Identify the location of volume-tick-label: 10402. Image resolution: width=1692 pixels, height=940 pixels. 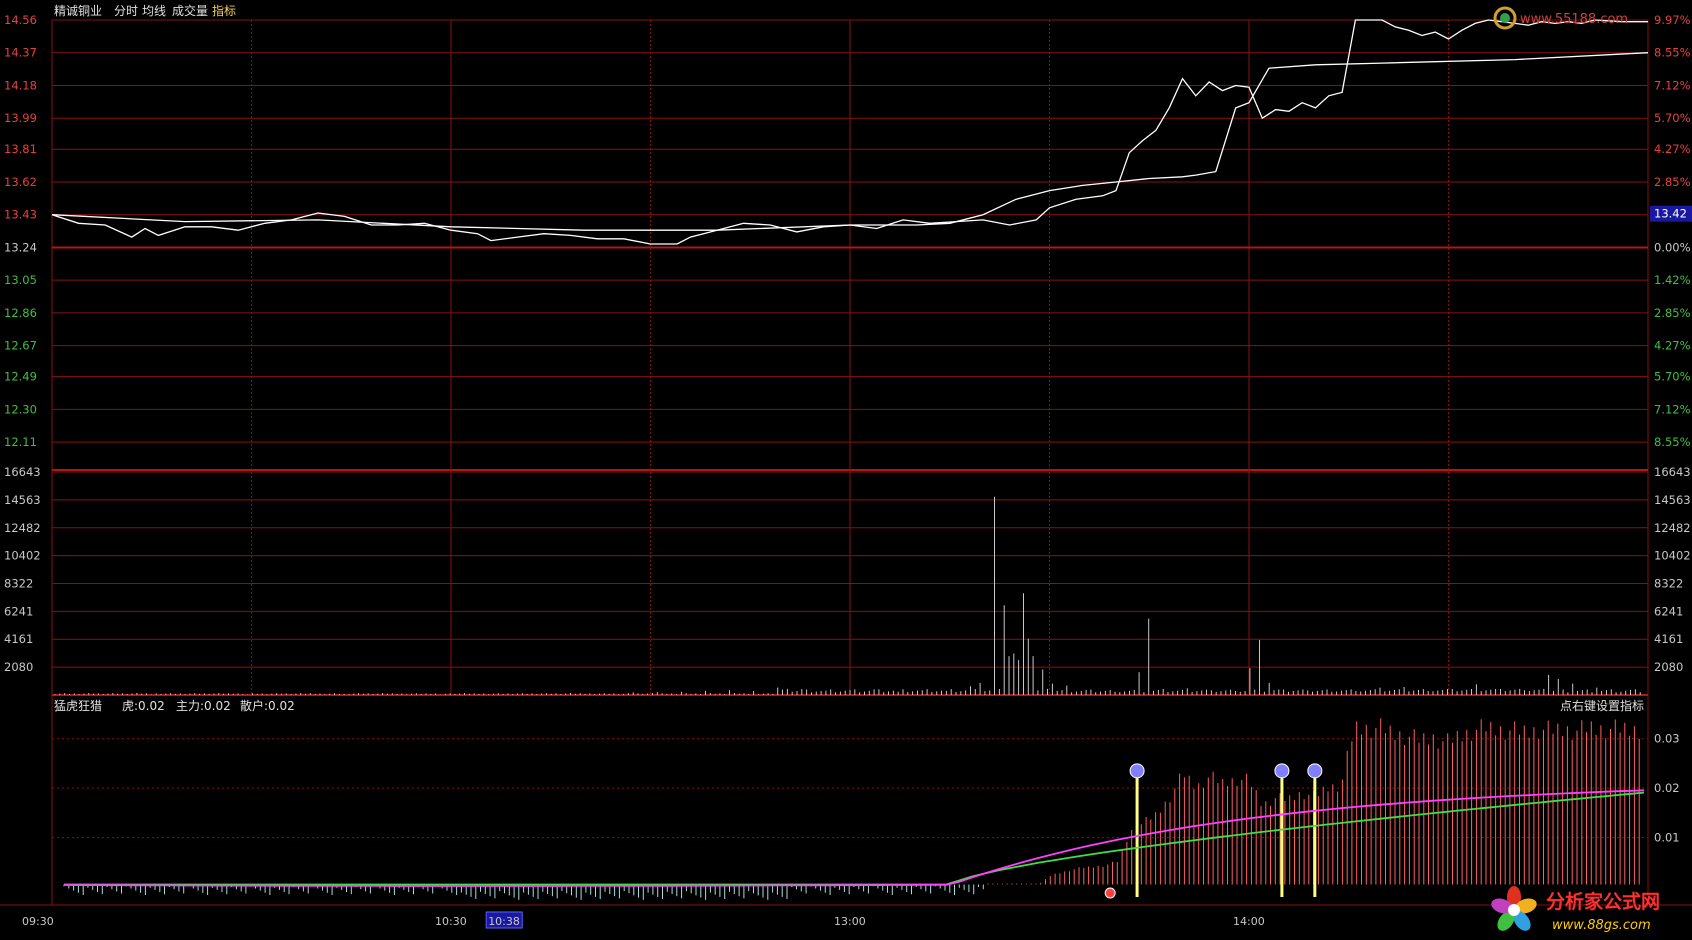
(22, 556).